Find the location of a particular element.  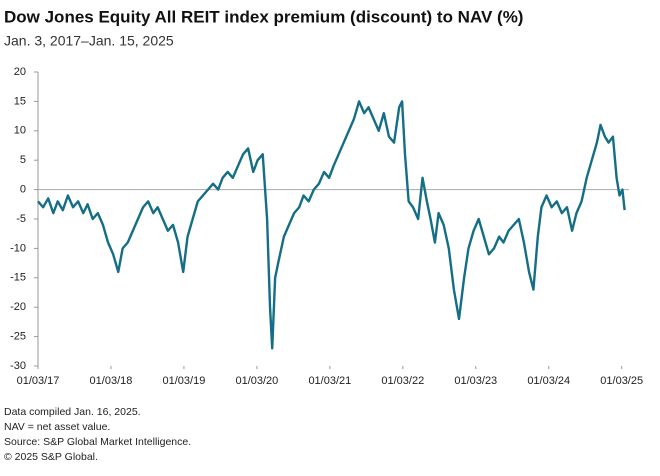

x-tick-label: 01/03/25 is located at coordinates (621, 381).